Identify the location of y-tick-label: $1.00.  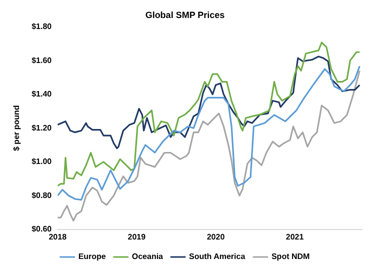
(42, 161).